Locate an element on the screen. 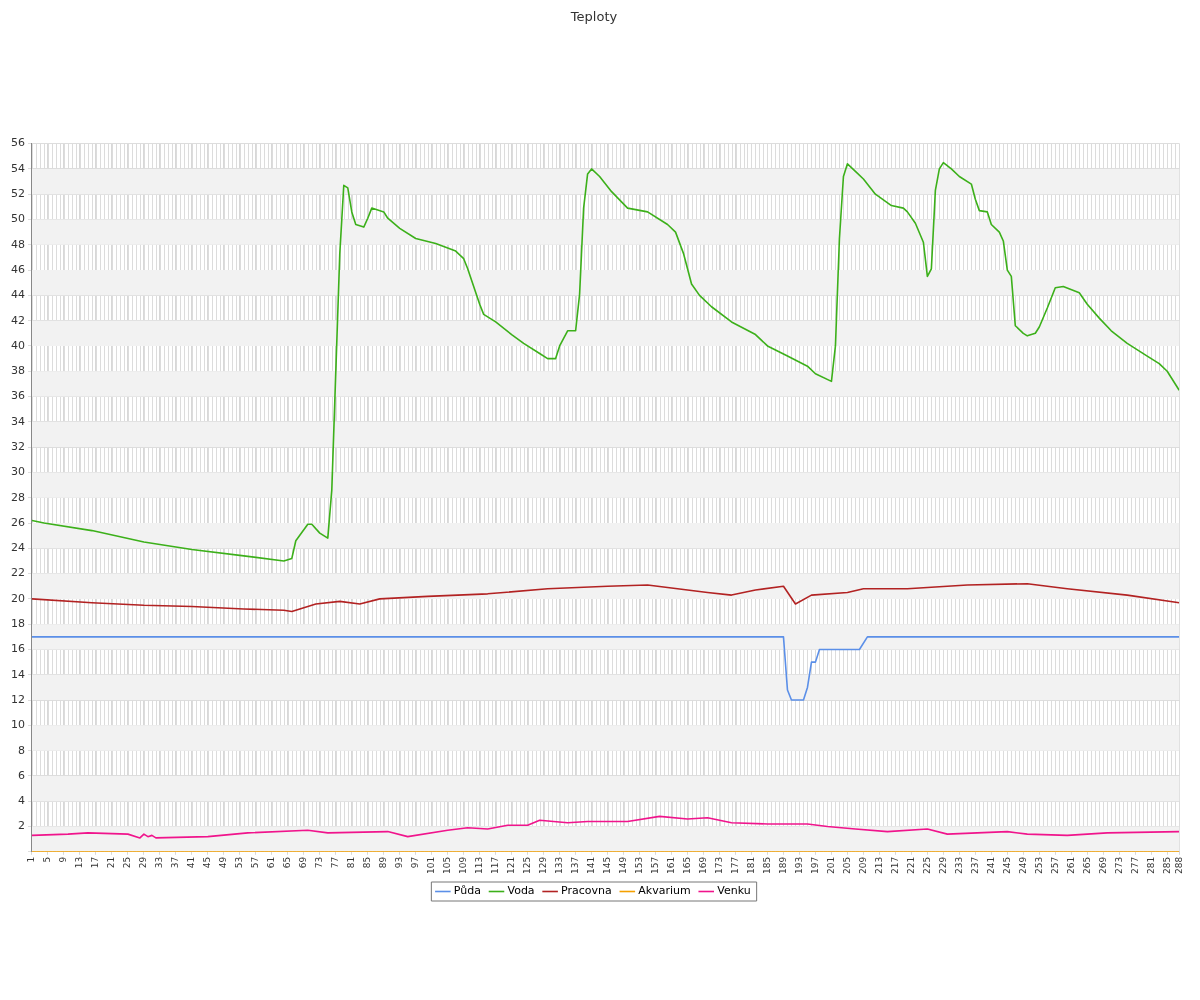 This screenshot has width=1200, height=1000. y-tick-label: 40 is located at coordinates (18, 345).